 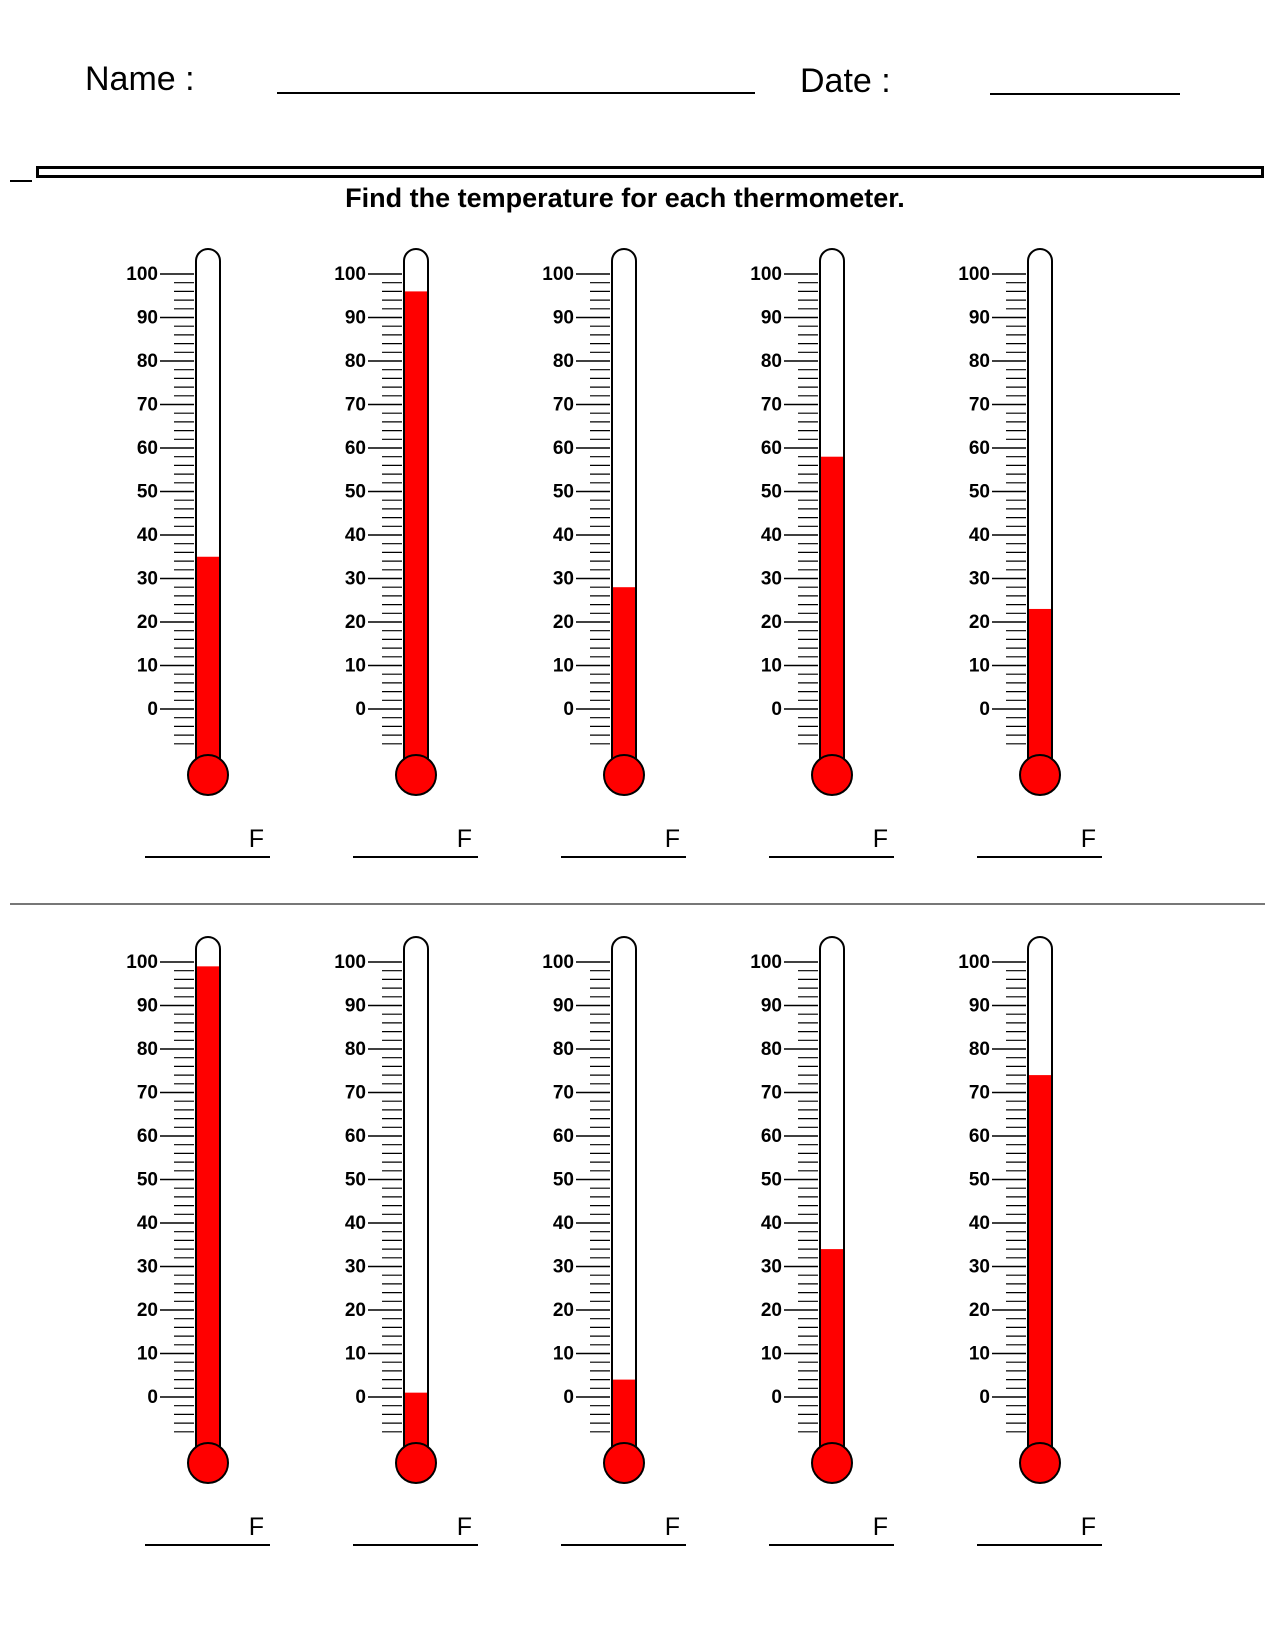 What do you see at coordinates (142, 962) in the screenshot?
I see `thermometer-6-tick-label: 100` at bounding box center [142, 962].